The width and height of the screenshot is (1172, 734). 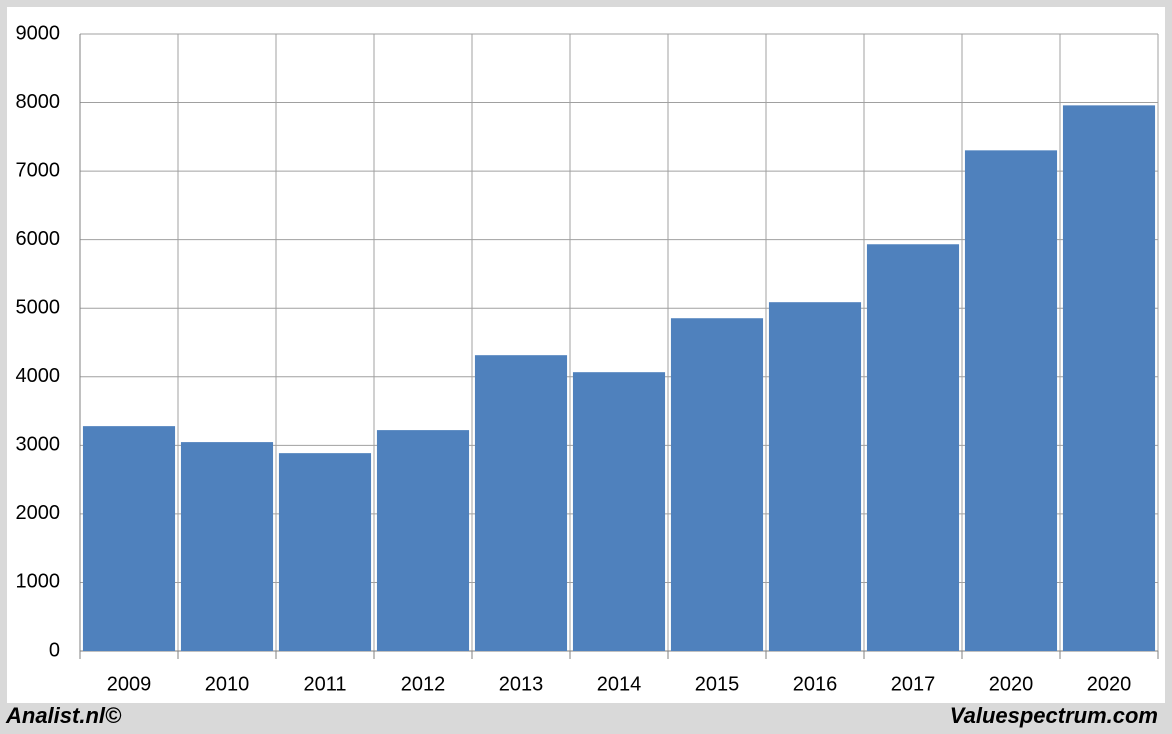 What do you see at coordinates (38, 102) in the screenshot?
I see `y-tick-label: 8000` at bounding box center [38, 102].